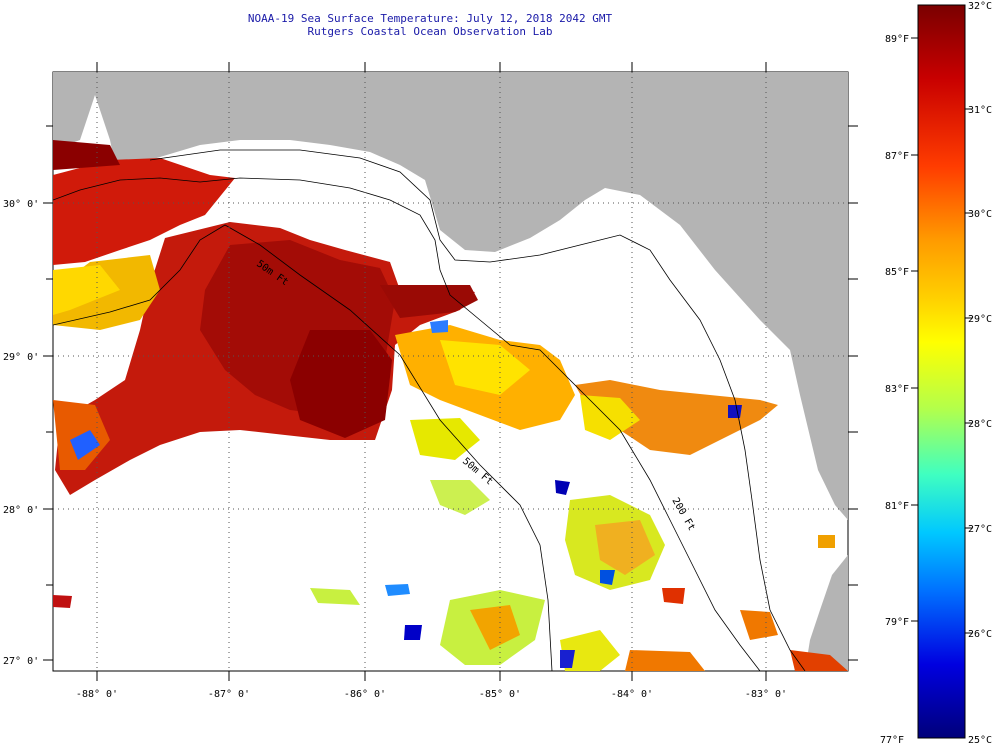 This screenshot has width=1000, height=754. What do you see at coordinates (897, 39) in the screenshot?
I see `fahrenheit-label: 89°F` at bounding box center [897, 39].